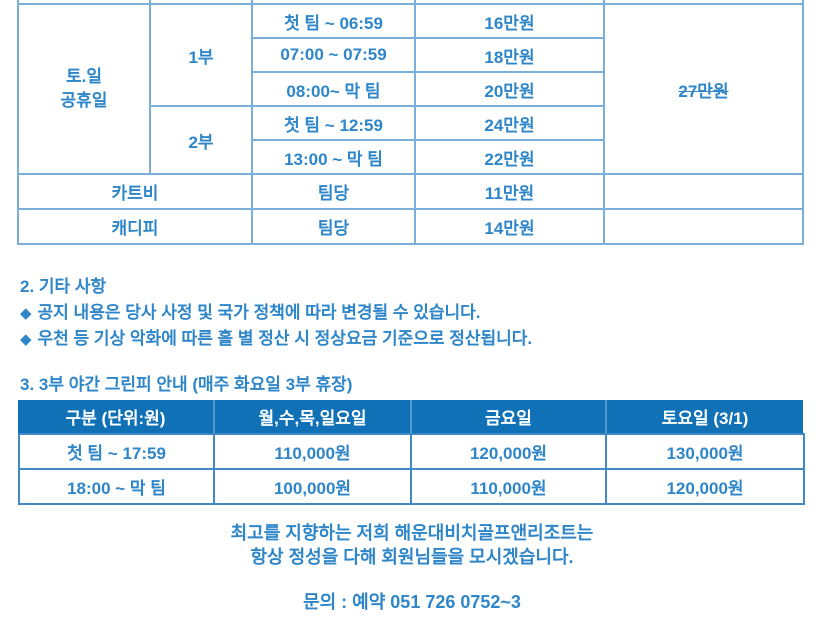  What do you see at coordinates (201, 140) in the screenshot?
I see `part2-cell: 2부` at bounding box center [201, 140].